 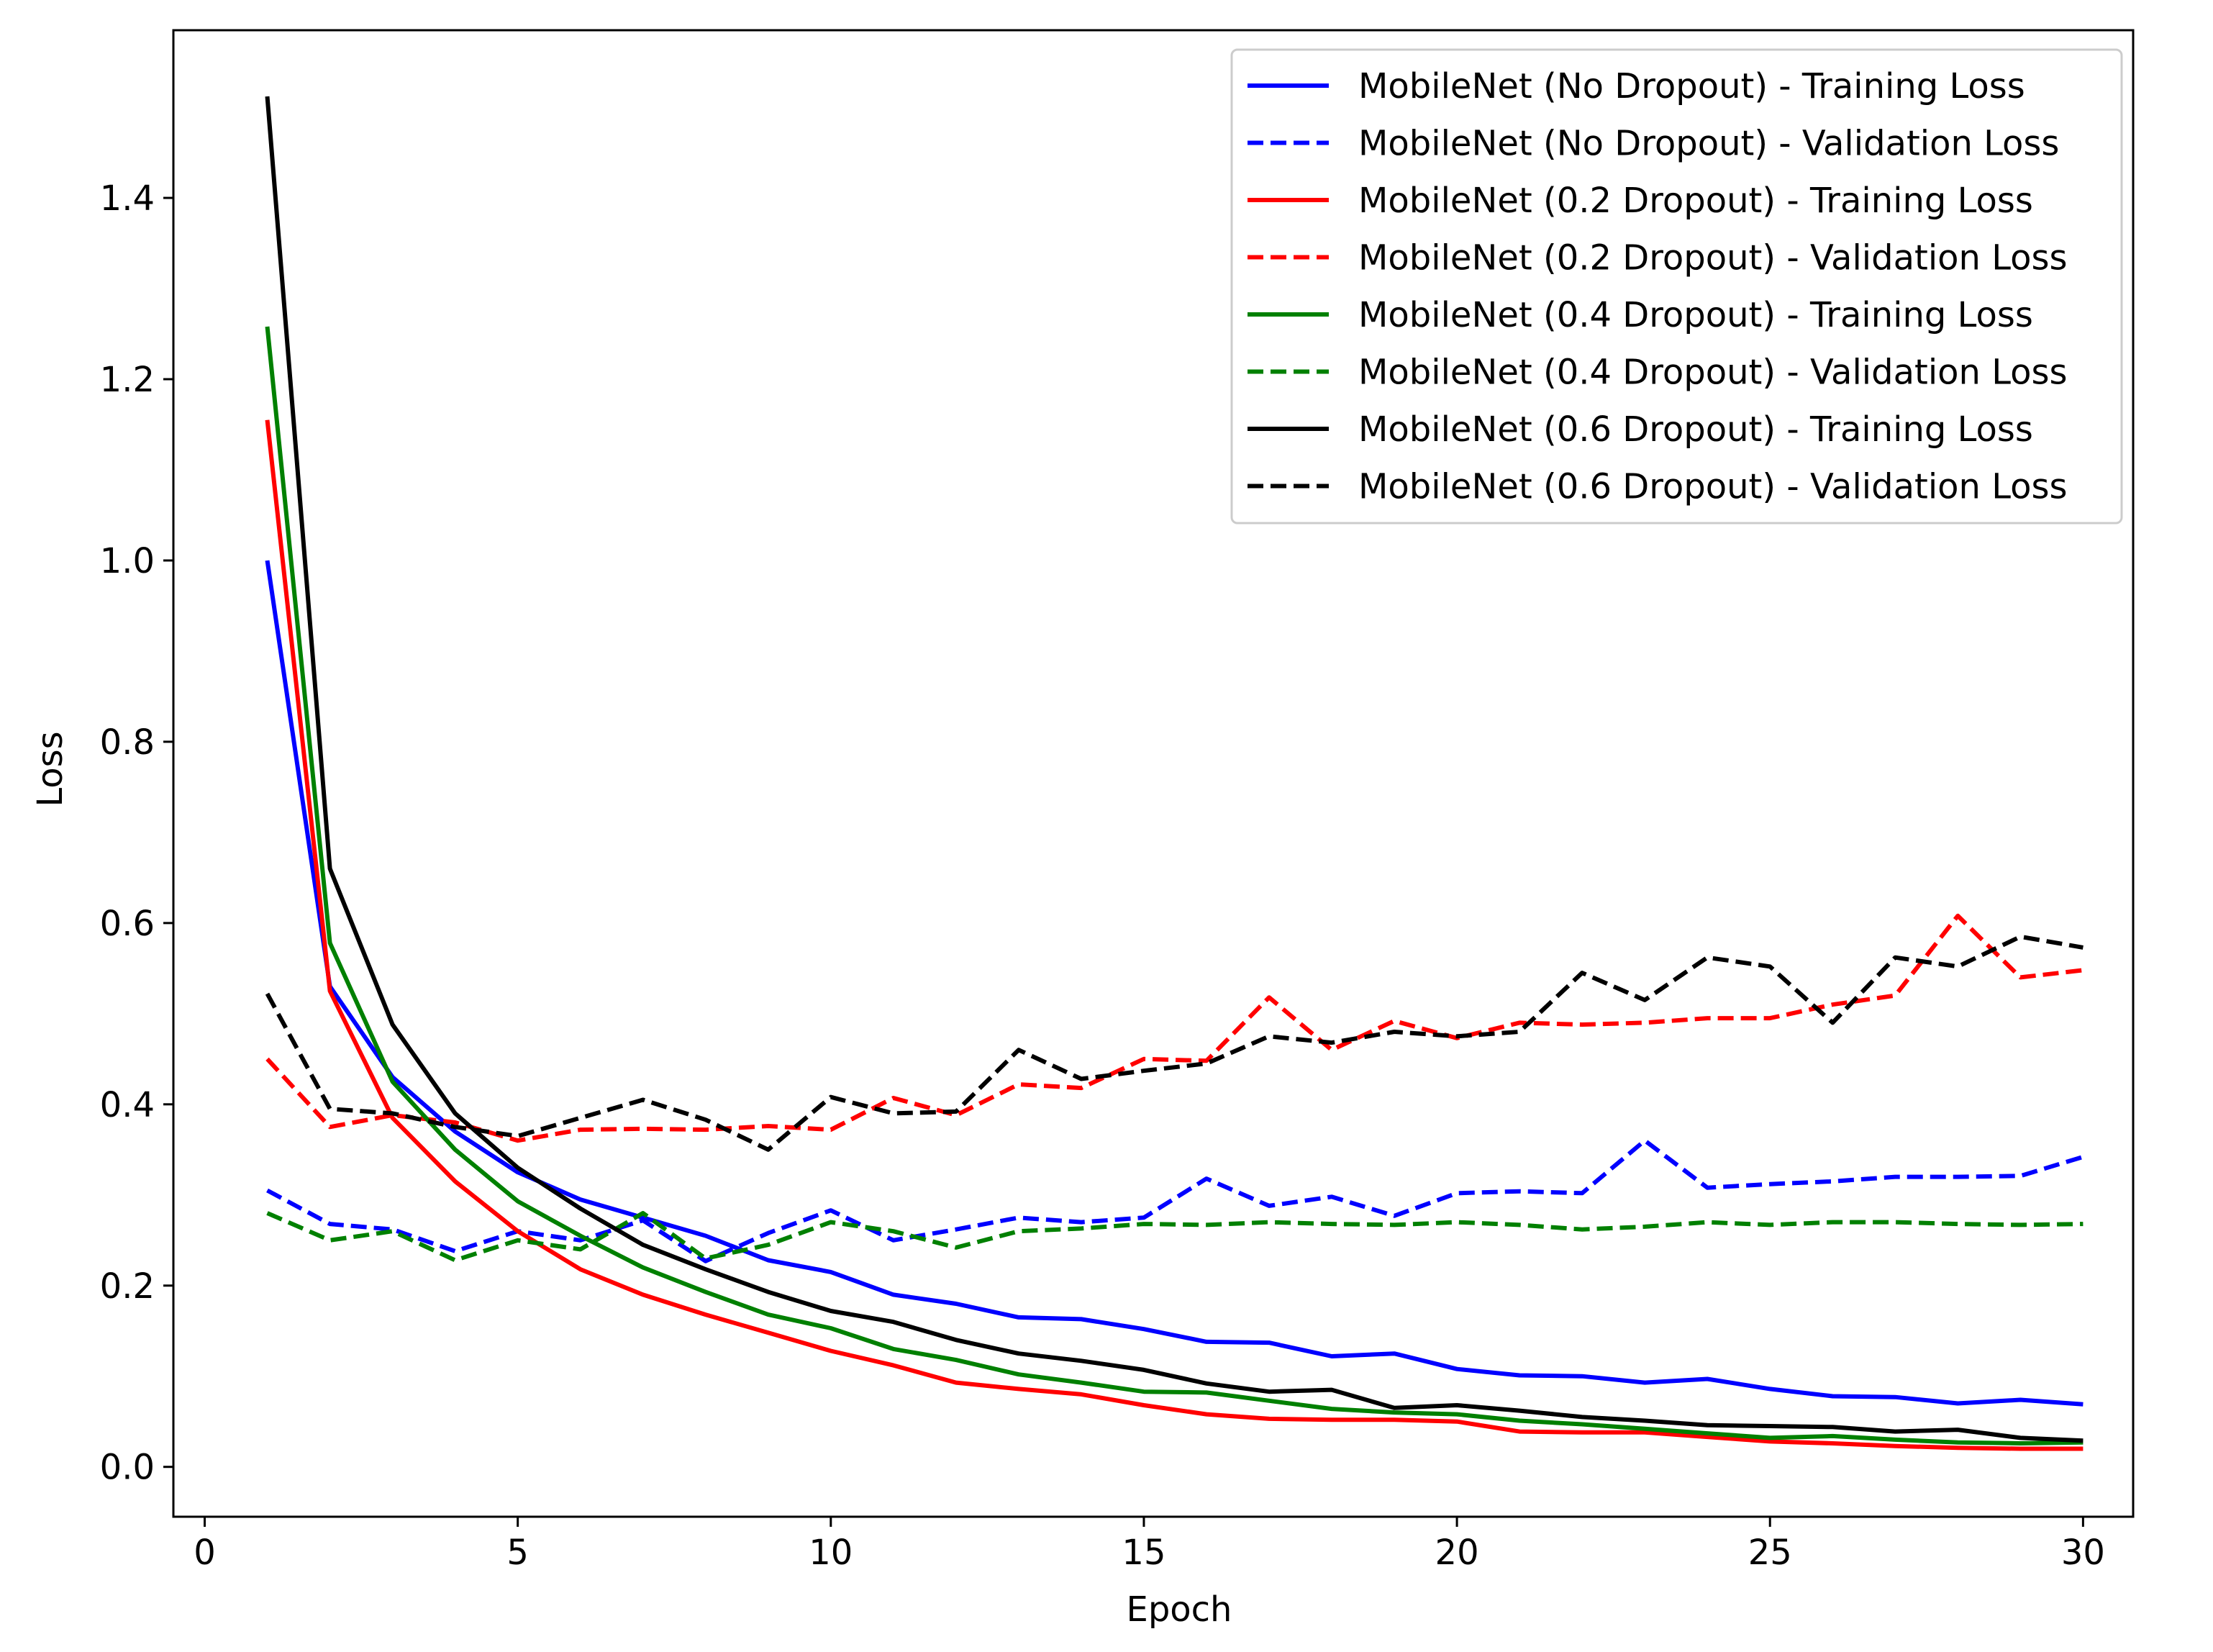 What do you see at coordinates (1457, 1553) in the screenshot?
I see `x-tick-label: 20` at bounding box center [1457, 1553].